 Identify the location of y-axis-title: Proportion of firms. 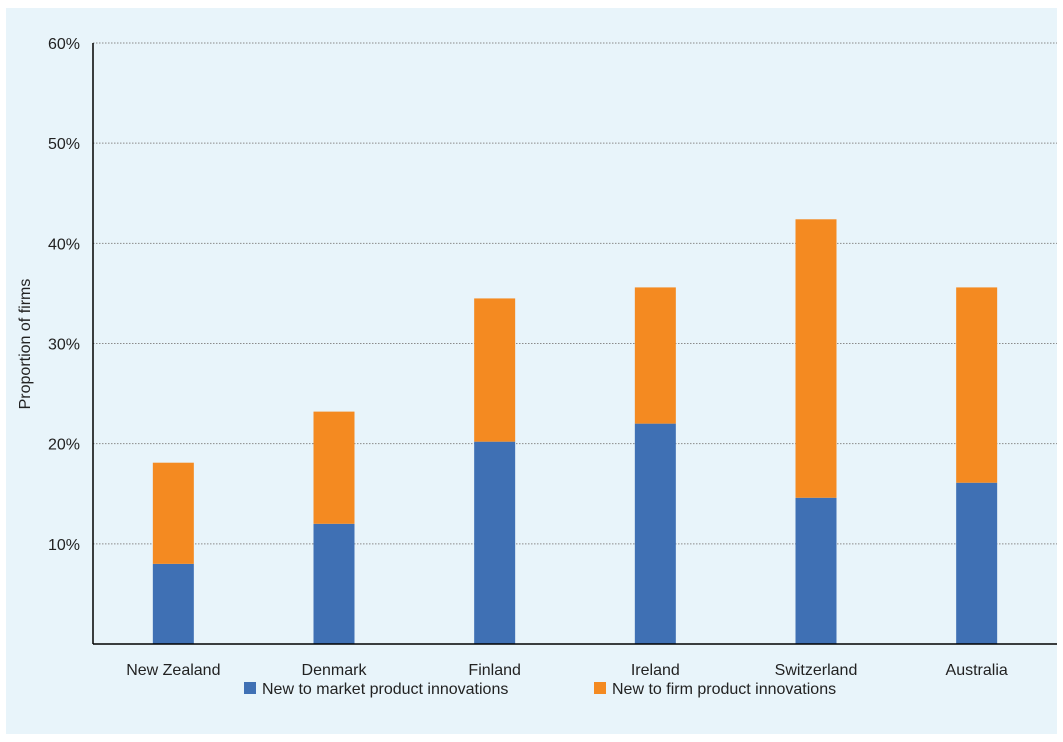
(25, 344).